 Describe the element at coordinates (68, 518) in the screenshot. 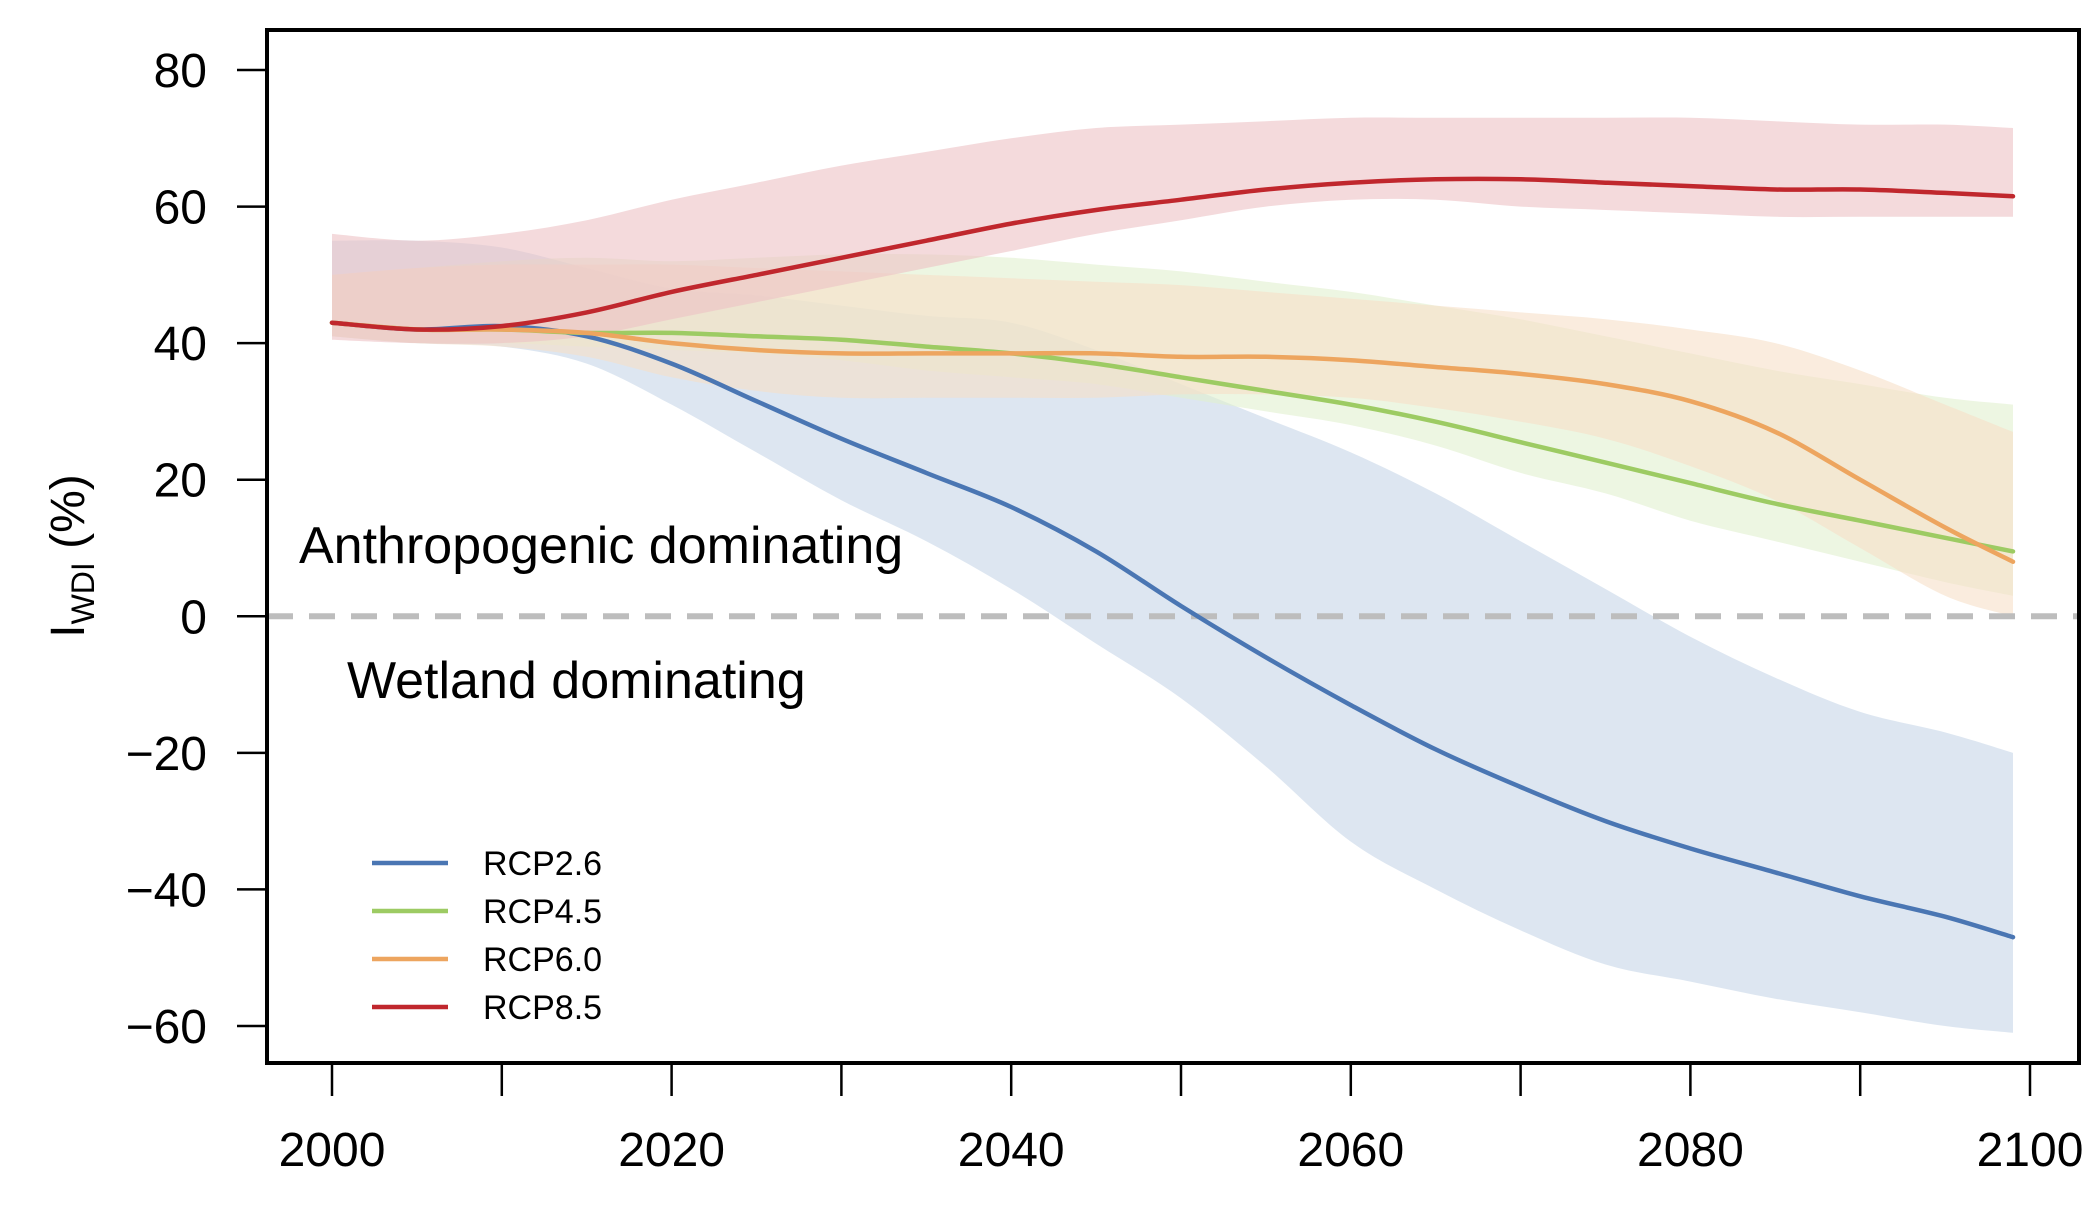

I see `y-axis-label-suffix: (%)` at that location.